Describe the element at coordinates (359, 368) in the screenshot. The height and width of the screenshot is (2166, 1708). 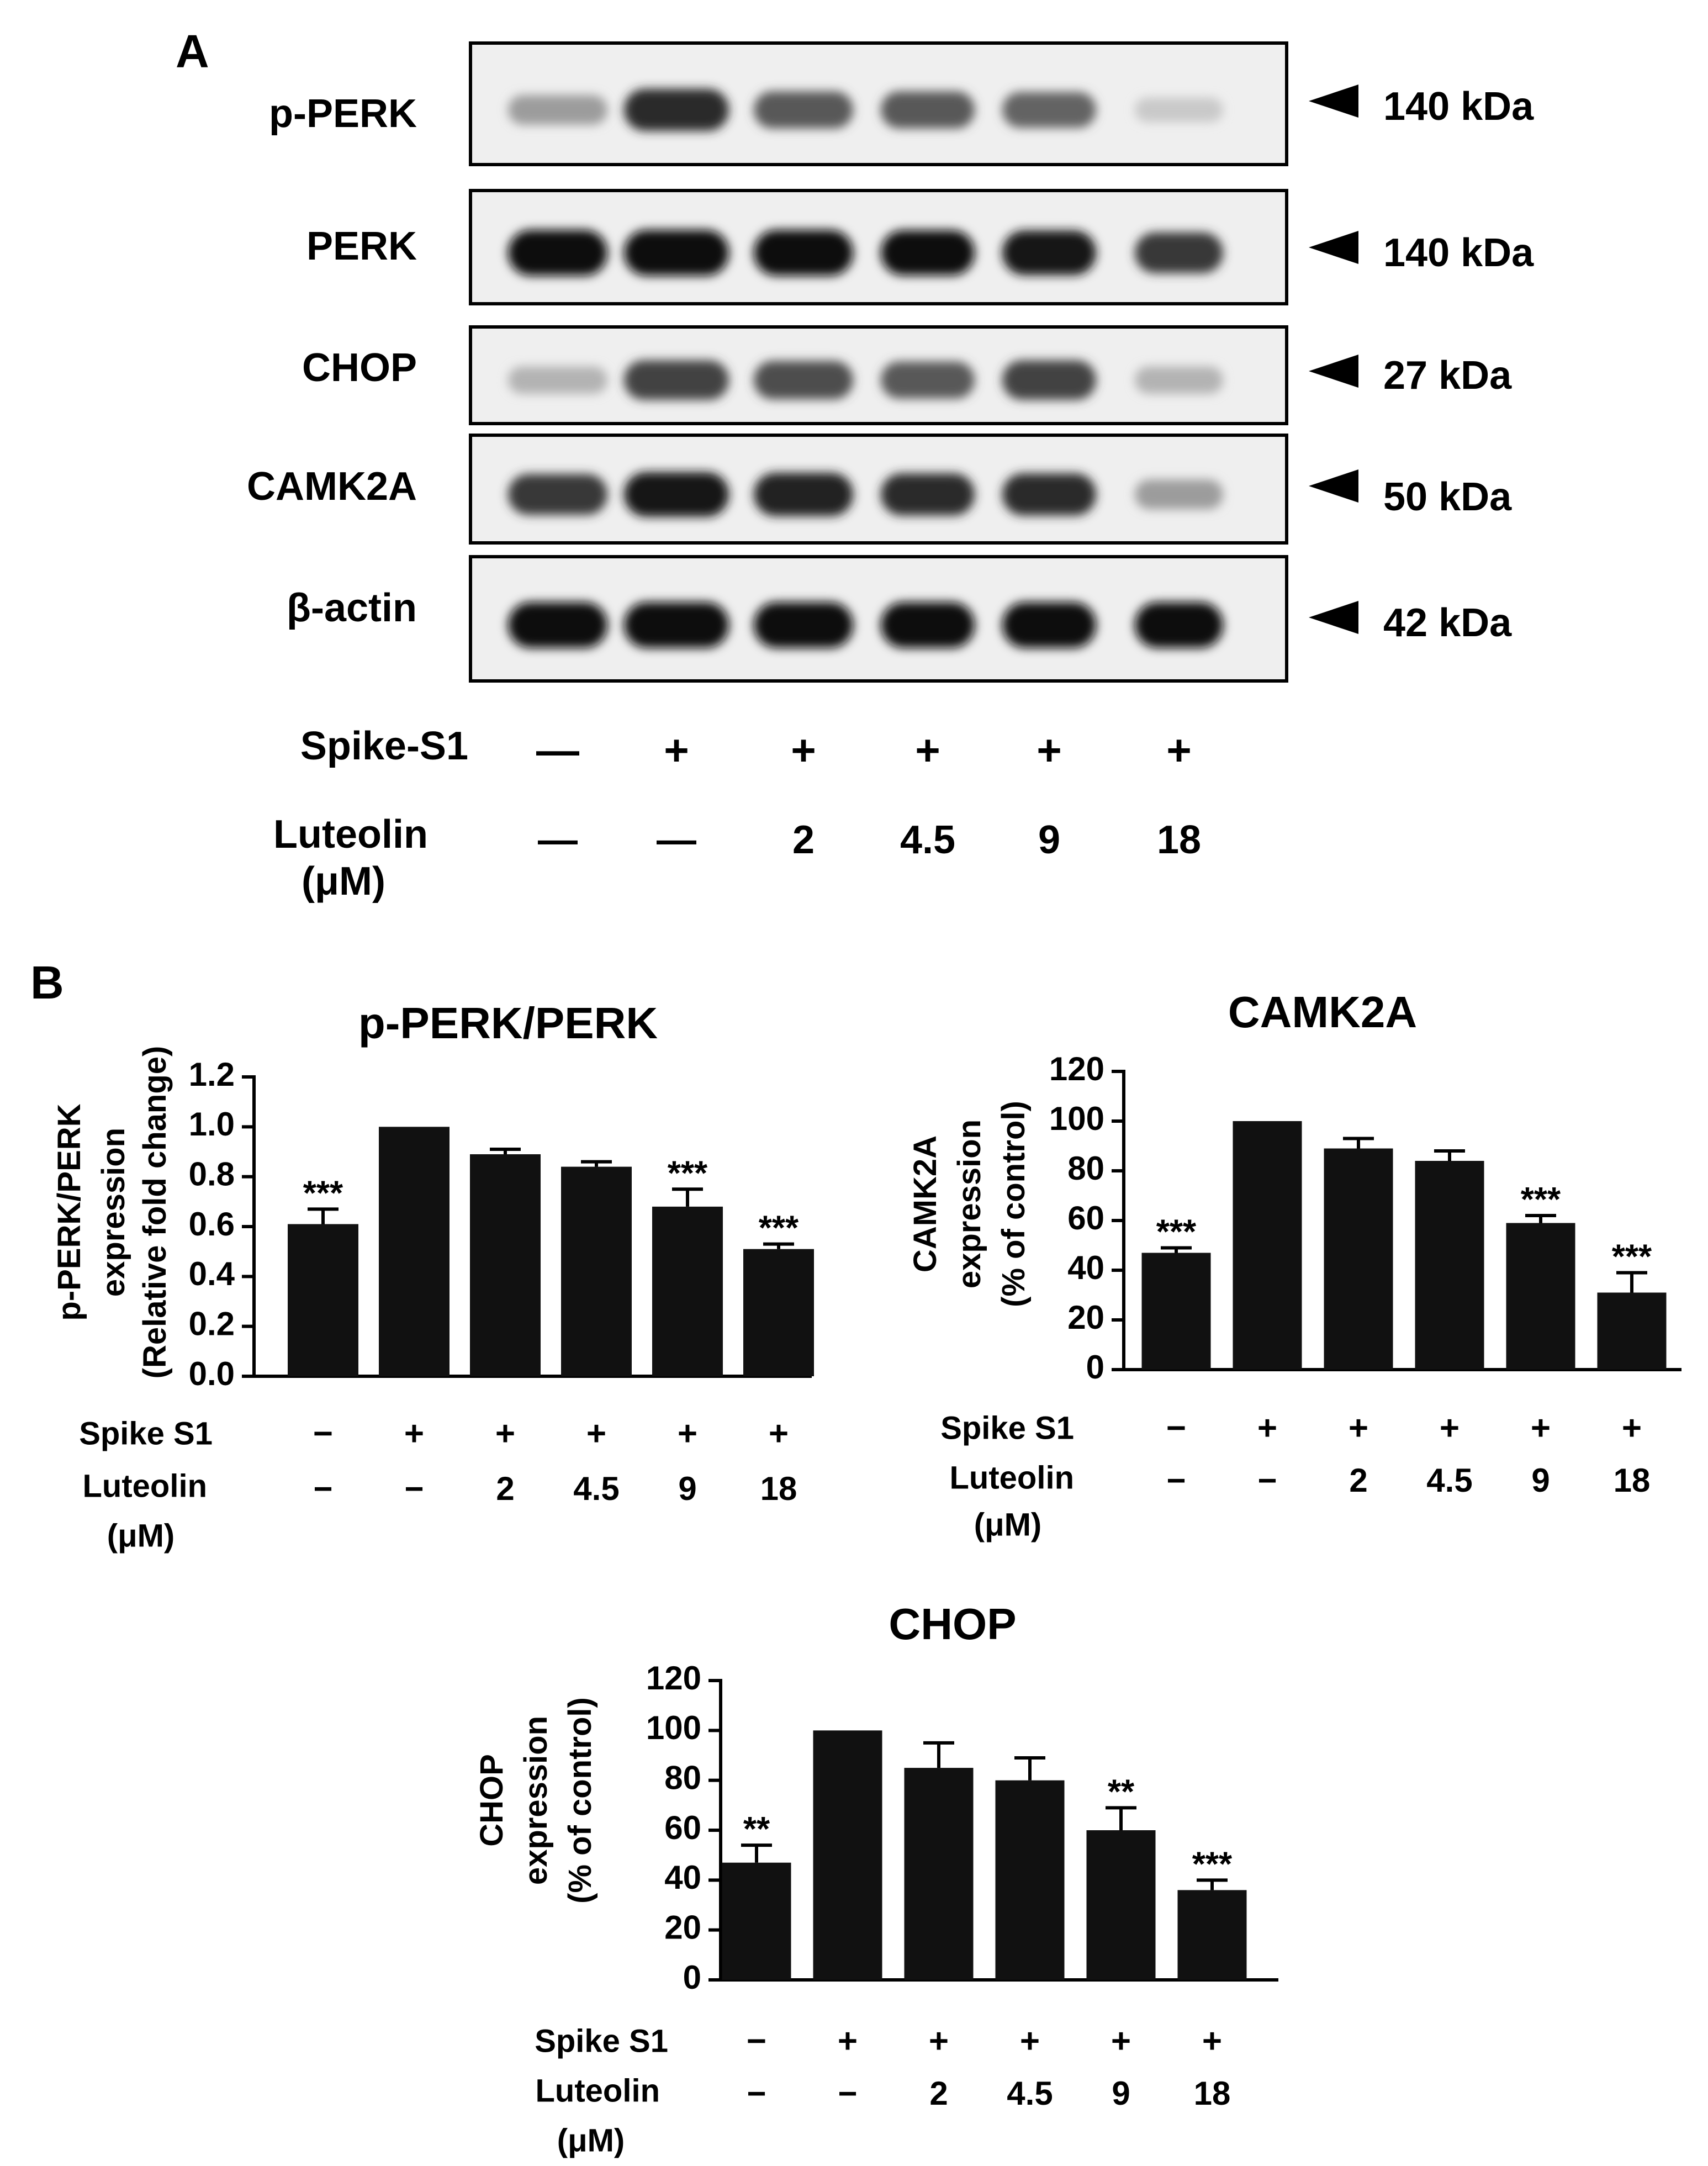
I see `protein-label: CHOP` at that location.